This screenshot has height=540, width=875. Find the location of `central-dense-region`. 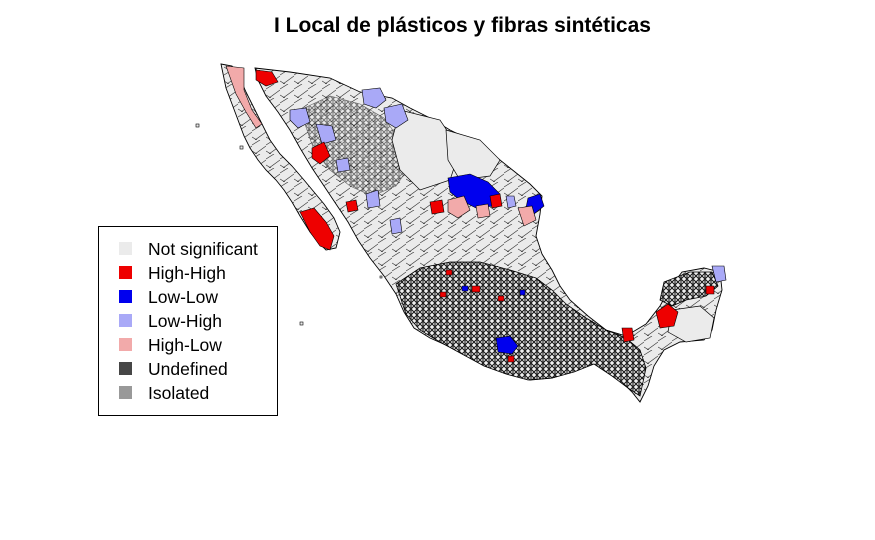

central-dense-region is located at coordinates (521, 329).